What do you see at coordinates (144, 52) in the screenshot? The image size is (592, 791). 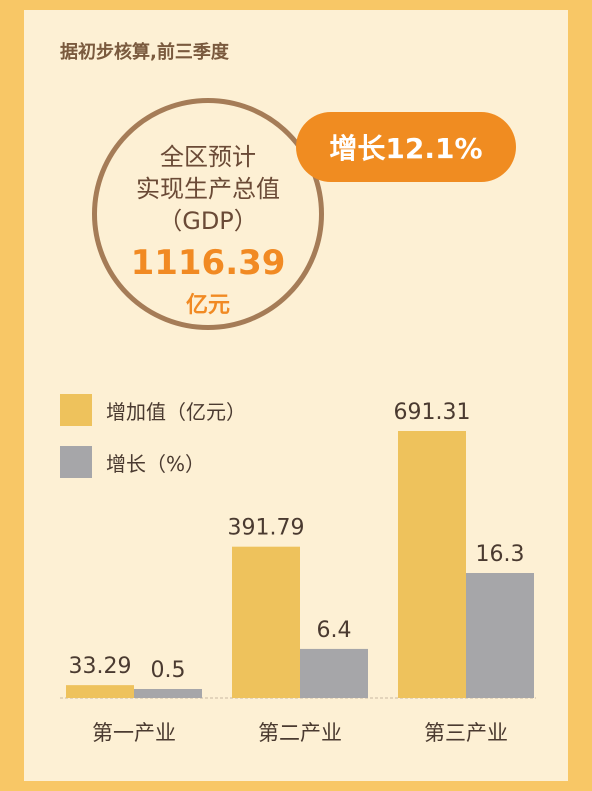 I see `header-note: 据初步核算,前三季度` at bounding box center [144, 52].